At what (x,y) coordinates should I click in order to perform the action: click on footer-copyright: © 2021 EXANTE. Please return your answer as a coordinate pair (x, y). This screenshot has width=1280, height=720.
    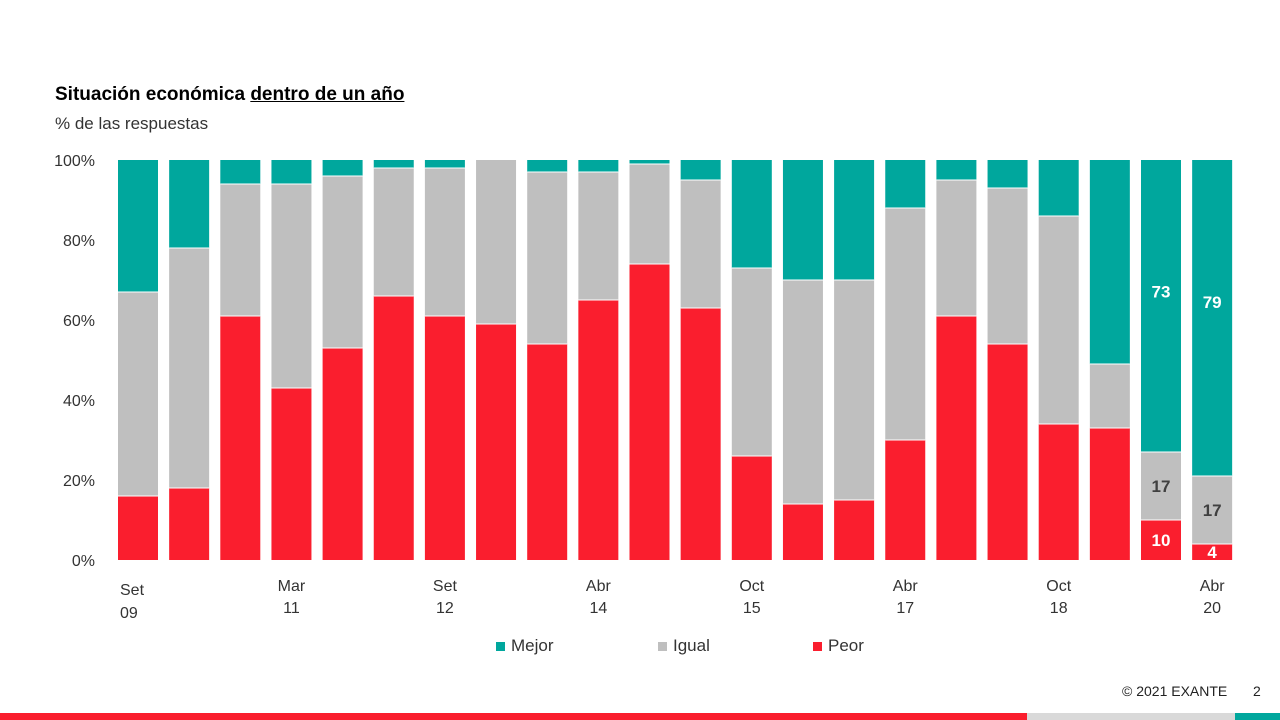
    Looking at the image, I should click on (1175, 691).